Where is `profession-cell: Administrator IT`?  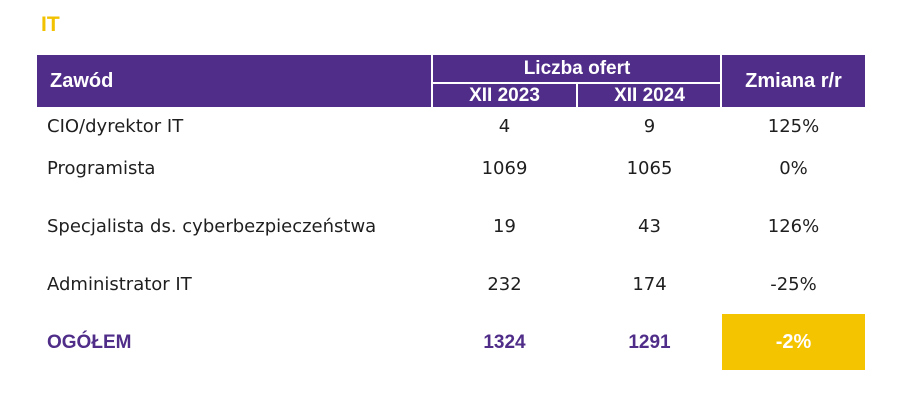 profession-cell: Administrator IT is located at coordinates (119, 284).